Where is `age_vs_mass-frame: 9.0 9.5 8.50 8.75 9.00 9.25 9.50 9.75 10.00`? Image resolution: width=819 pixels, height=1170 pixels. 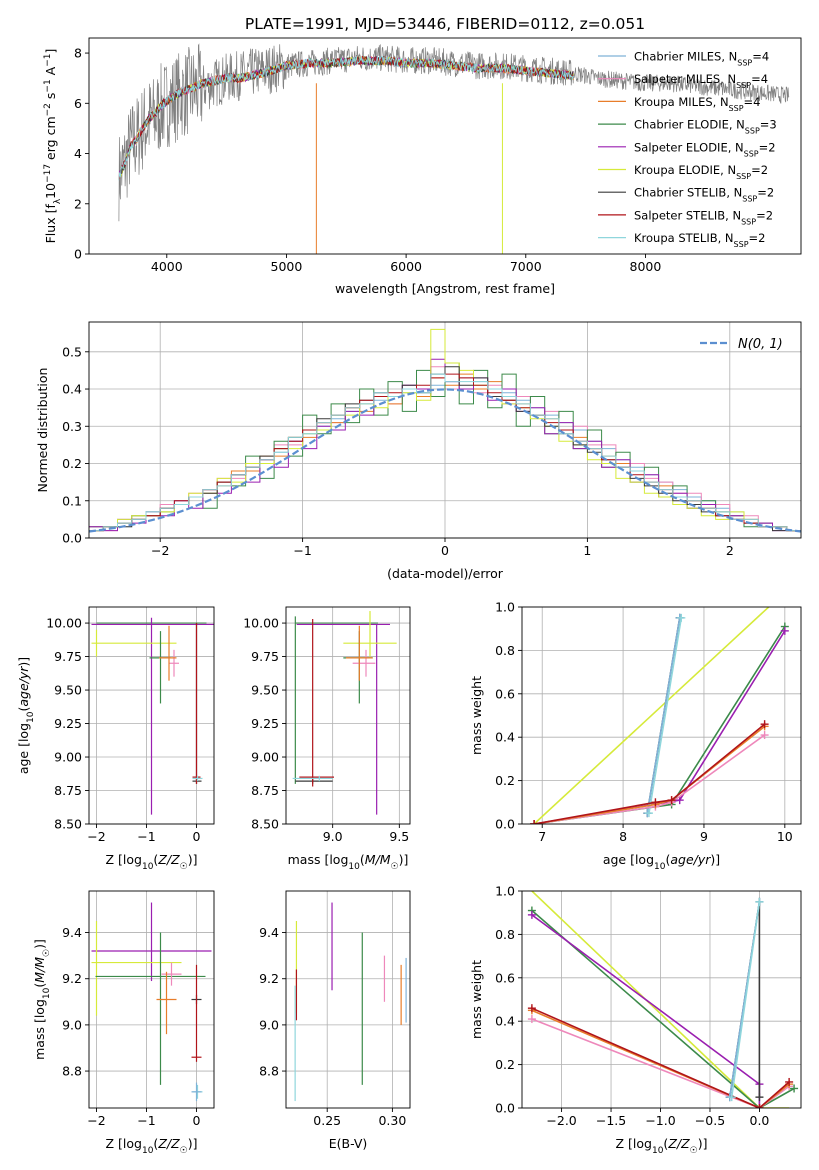 age_vs_mass-frame: 9.0 9.5 8.50 8.75 9.00 9.25 9.50 9.75 10.00 is located at coordinates (327, 725).